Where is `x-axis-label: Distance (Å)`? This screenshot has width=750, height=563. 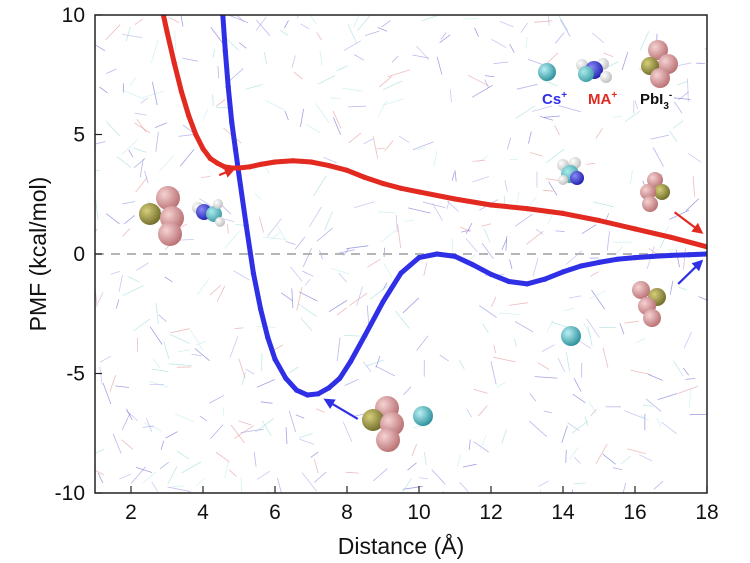 x-axis-label: Distance (Å) is located at coordinates (401, 545).